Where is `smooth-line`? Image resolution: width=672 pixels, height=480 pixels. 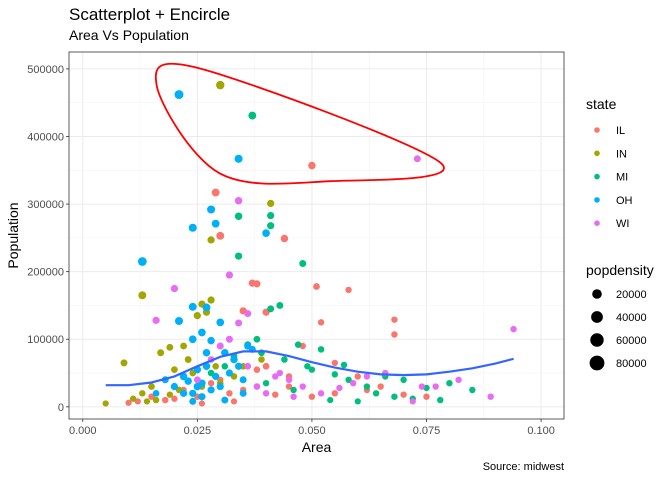 smooth-line is located at coordinates (309, 368).